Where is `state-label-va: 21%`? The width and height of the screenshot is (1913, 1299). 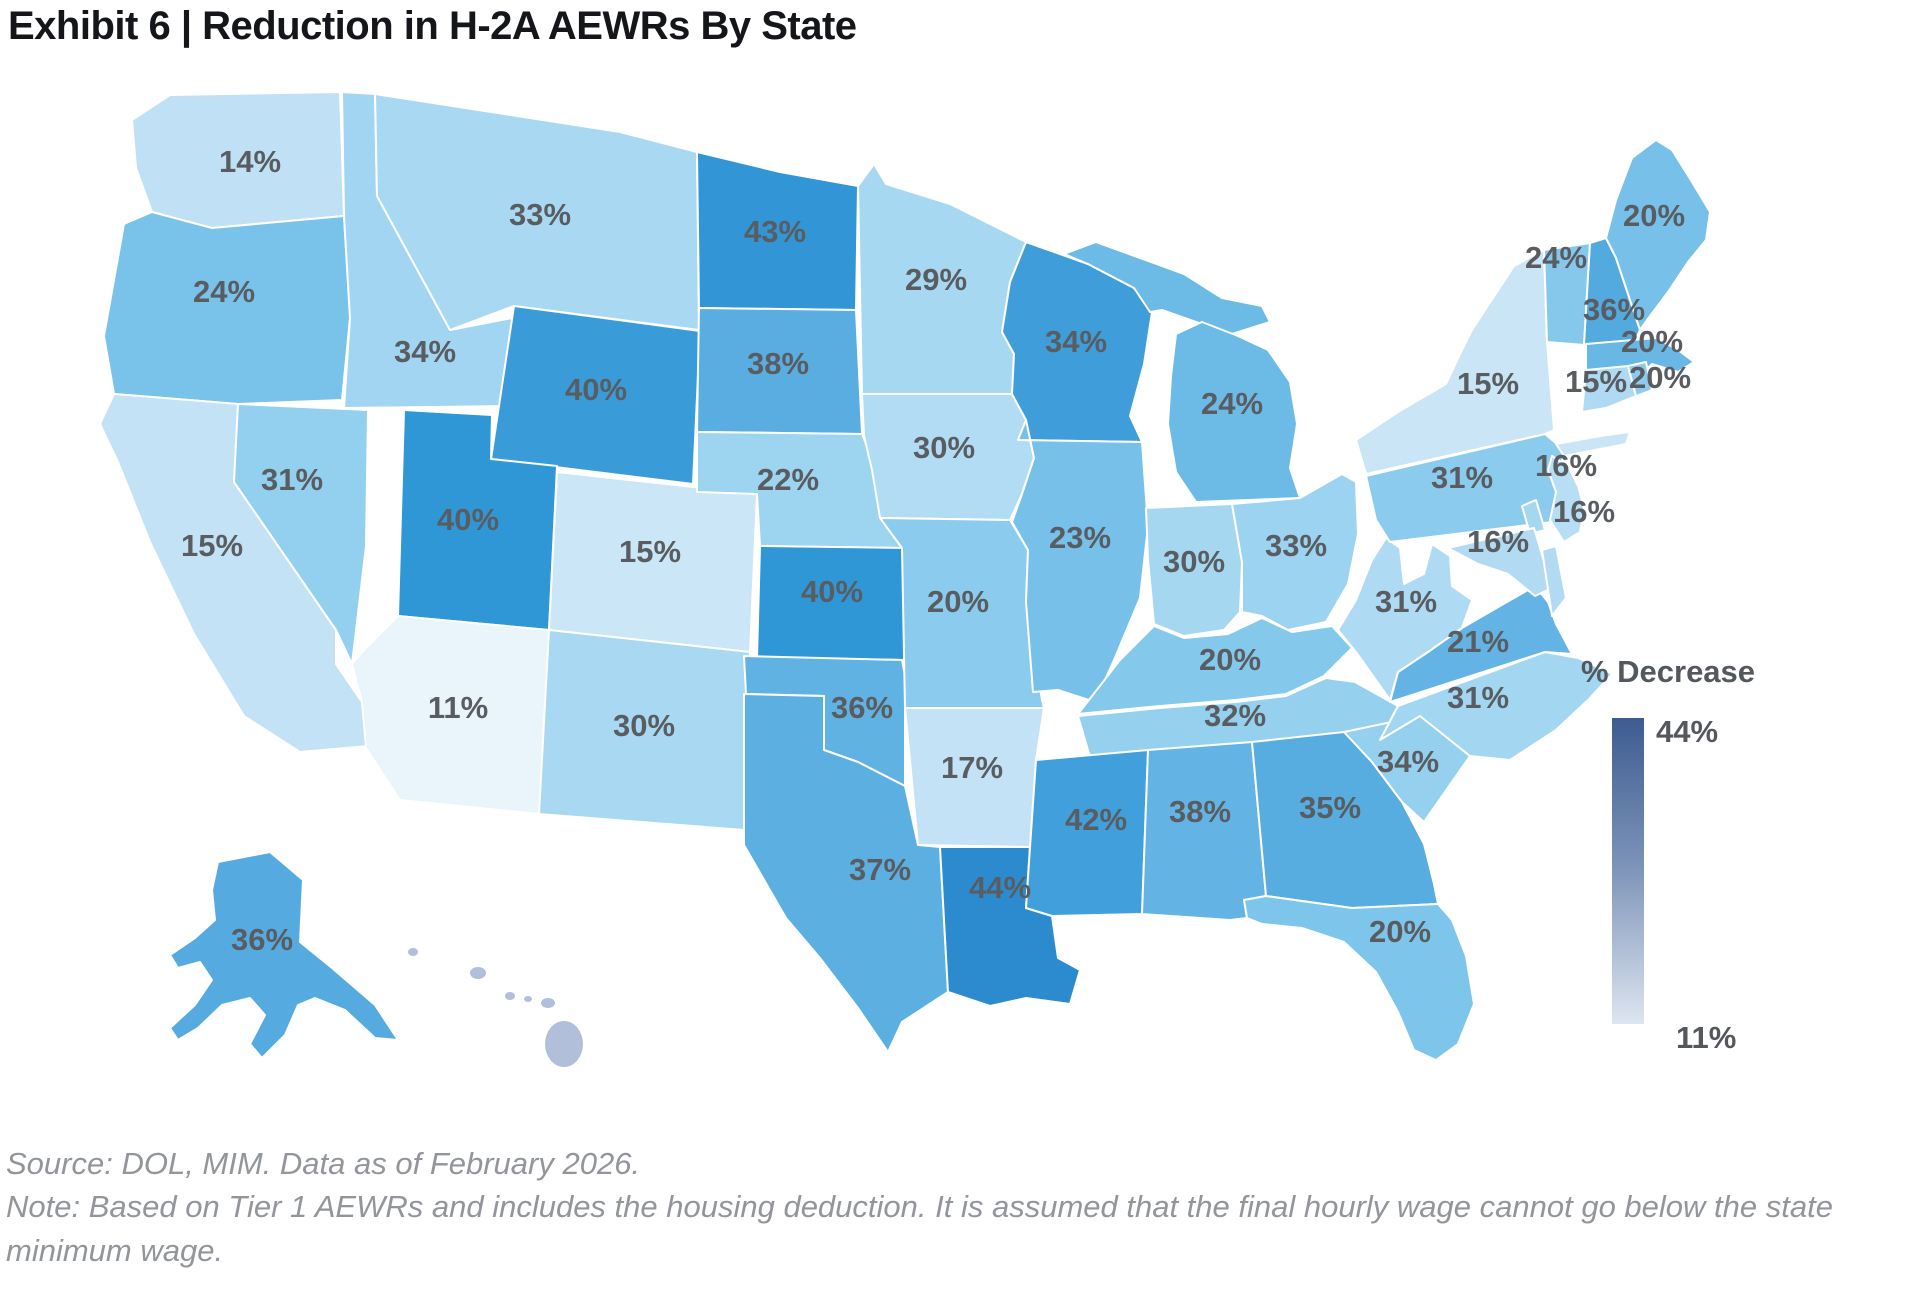
state-label-va: 21% is located at coordinates (1478, 641).